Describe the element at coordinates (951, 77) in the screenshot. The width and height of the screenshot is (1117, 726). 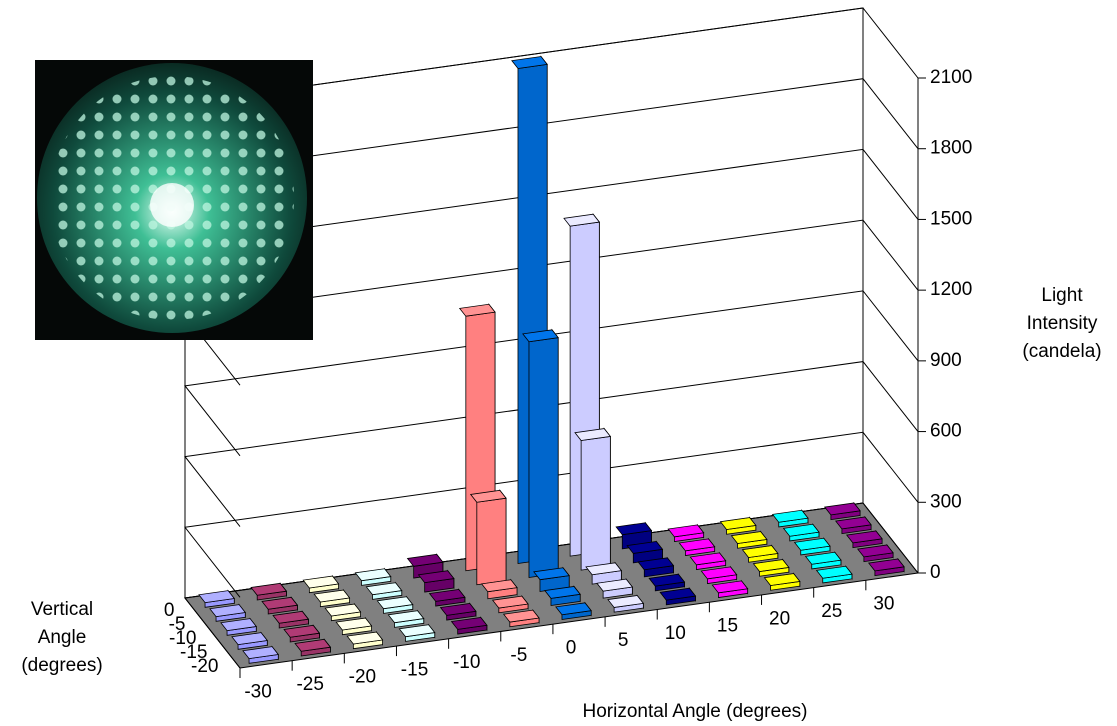
I see `y-tick-label: 2100` at that location.